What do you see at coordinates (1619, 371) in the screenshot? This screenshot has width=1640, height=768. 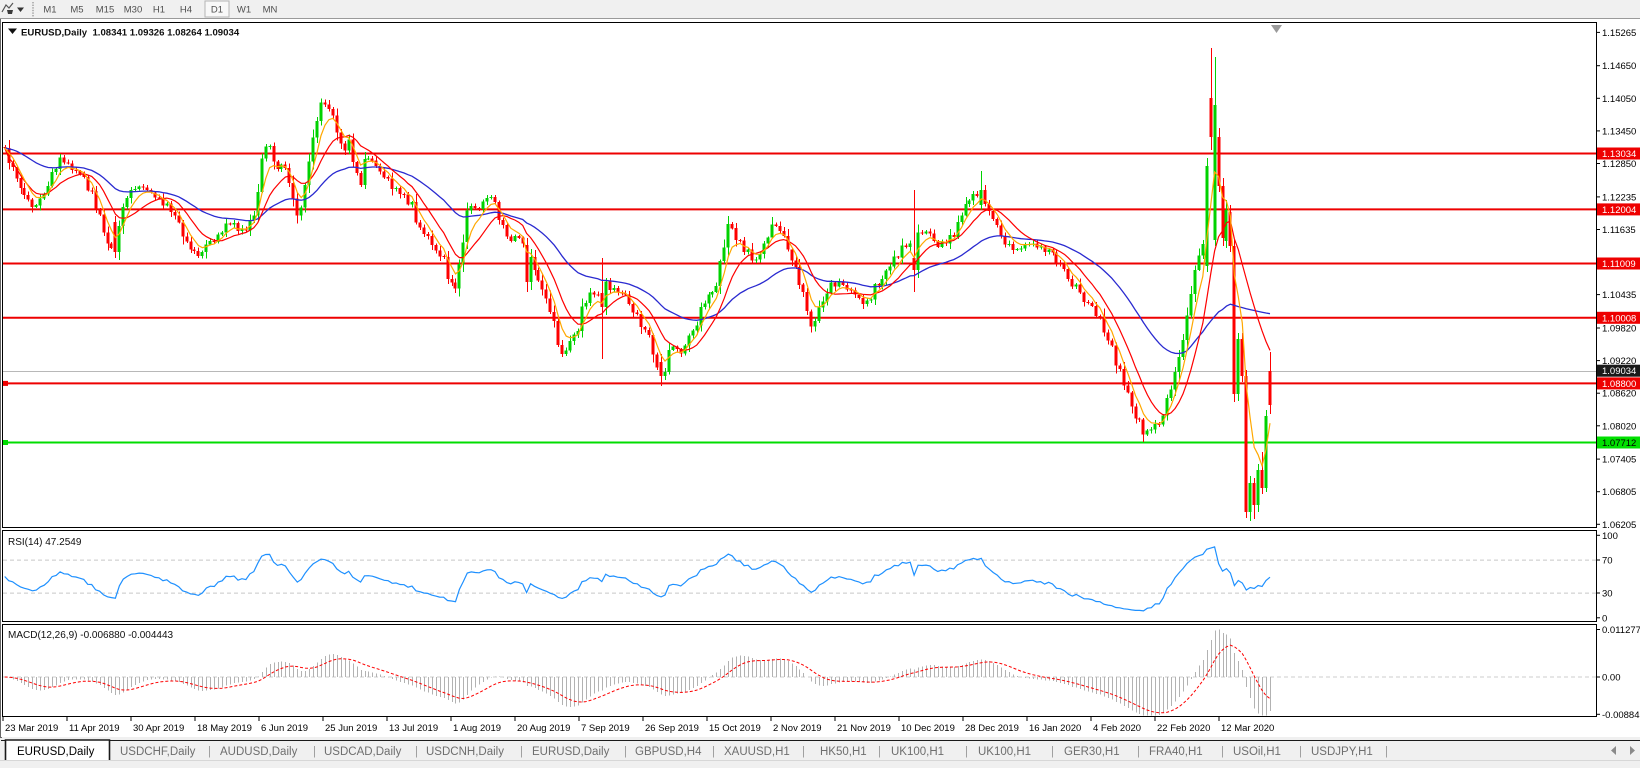 I see `svg-text: 1.09034` at bounding box center [1619, 371].